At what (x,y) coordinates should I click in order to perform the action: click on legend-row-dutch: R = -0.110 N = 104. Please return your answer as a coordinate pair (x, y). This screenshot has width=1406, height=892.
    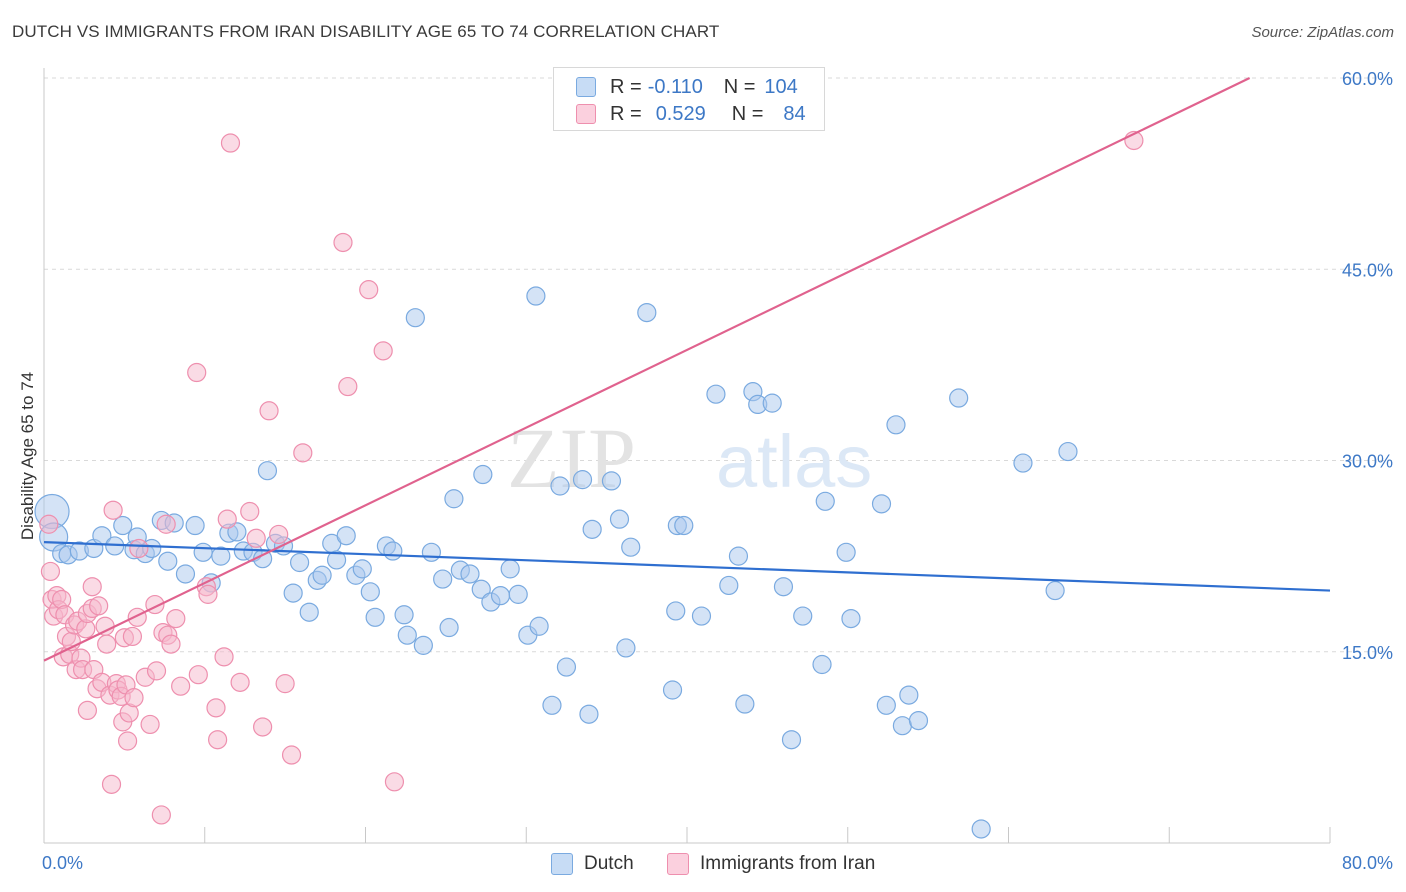
    Looking at the image, I should click on (687, 87).